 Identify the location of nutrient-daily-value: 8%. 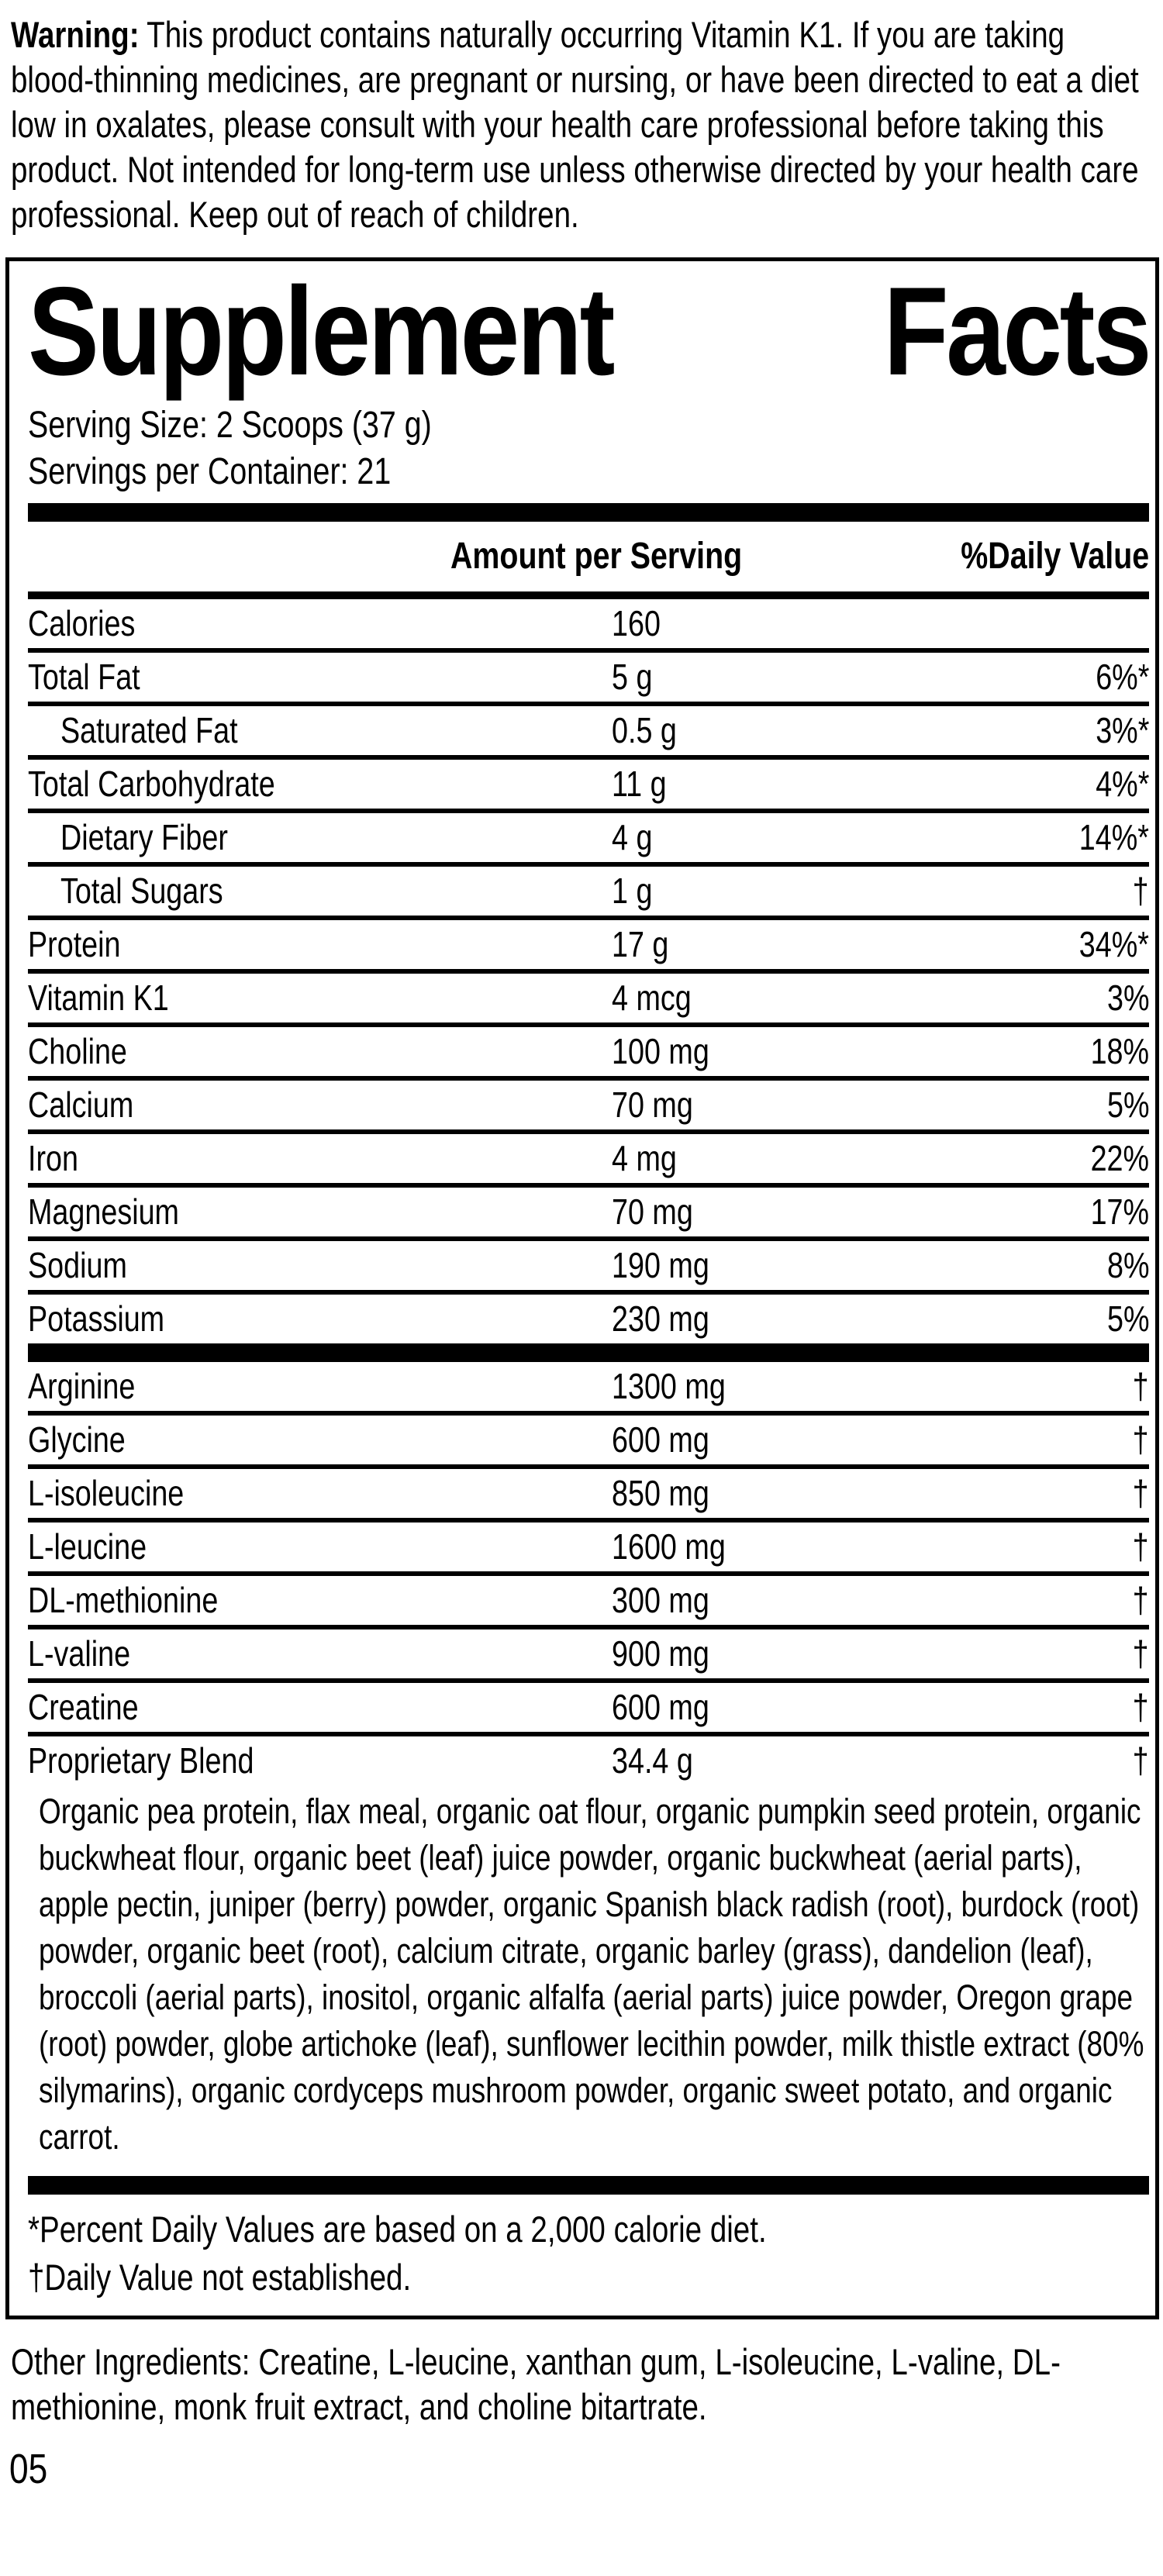
(1127, 1265).